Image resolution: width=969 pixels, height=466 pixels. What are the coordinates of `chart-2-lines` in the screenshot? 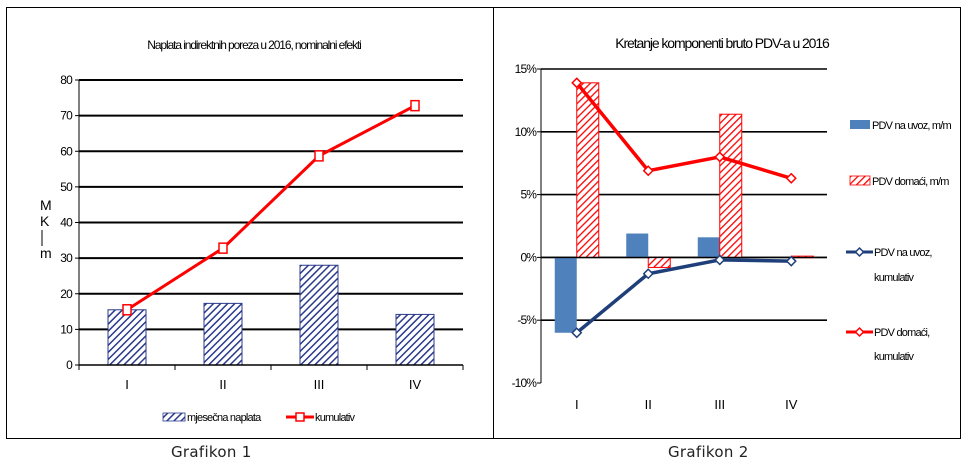 It's located at (684, 208).